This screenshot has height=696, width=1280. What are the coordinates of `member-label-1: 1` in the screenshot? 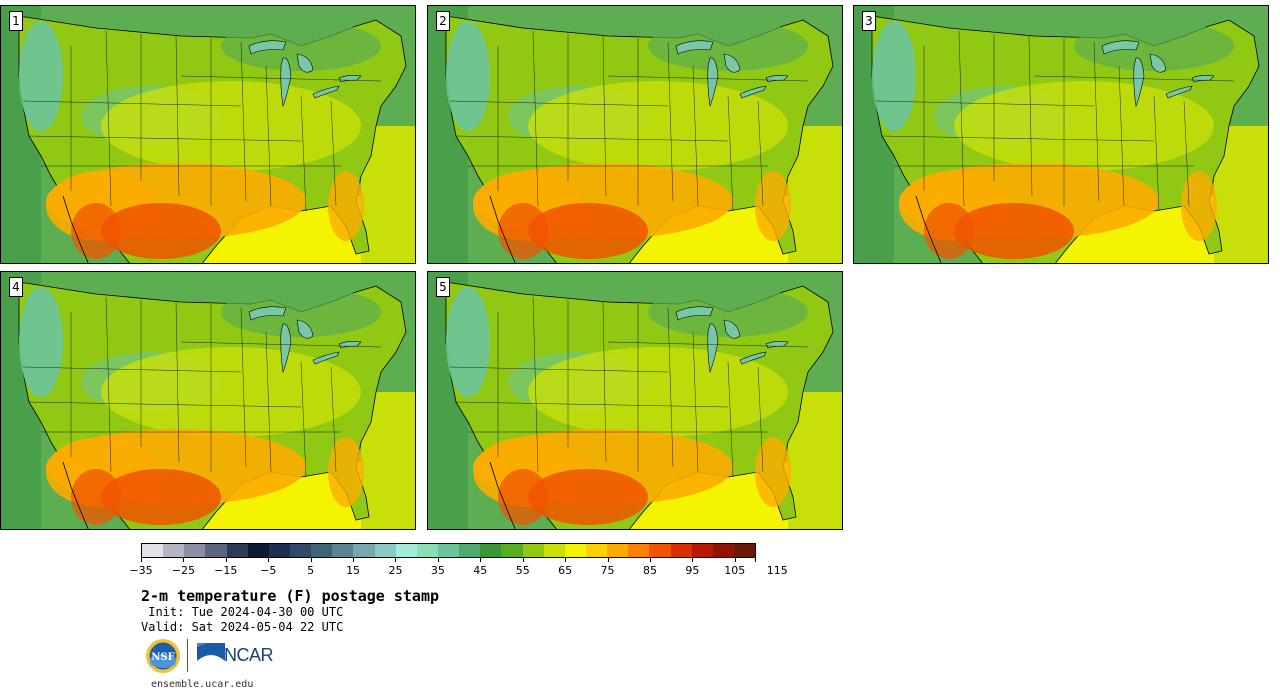 It's located at (16, 21).